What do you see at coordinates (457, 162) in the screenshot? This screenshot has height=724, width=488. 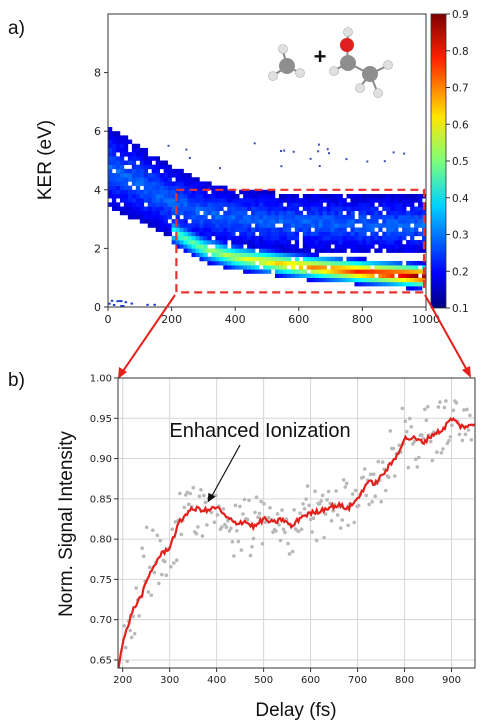 I see `colorbar-axis: 0.10.20.30.40.50.60.70.80.9` at bounding box center [457, 162].